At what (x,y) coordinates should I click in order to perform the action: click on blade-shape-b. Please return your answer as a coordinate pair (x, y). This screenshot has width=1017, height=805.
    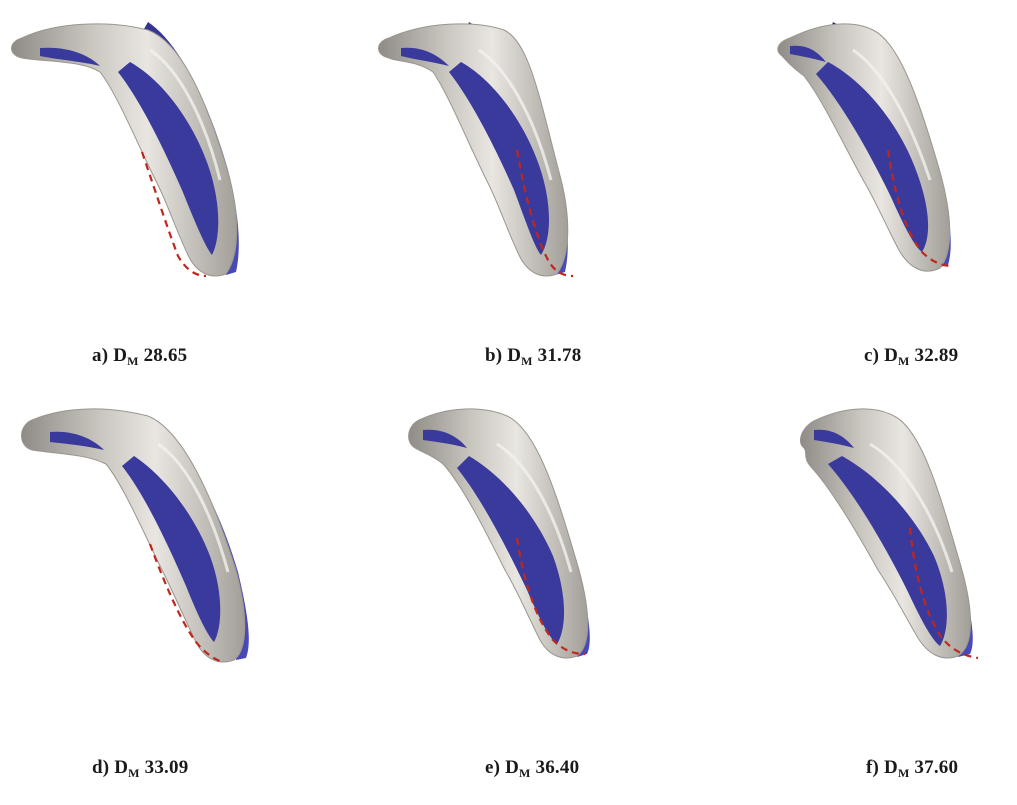
    Looking at the image, I should click on (476, 150).